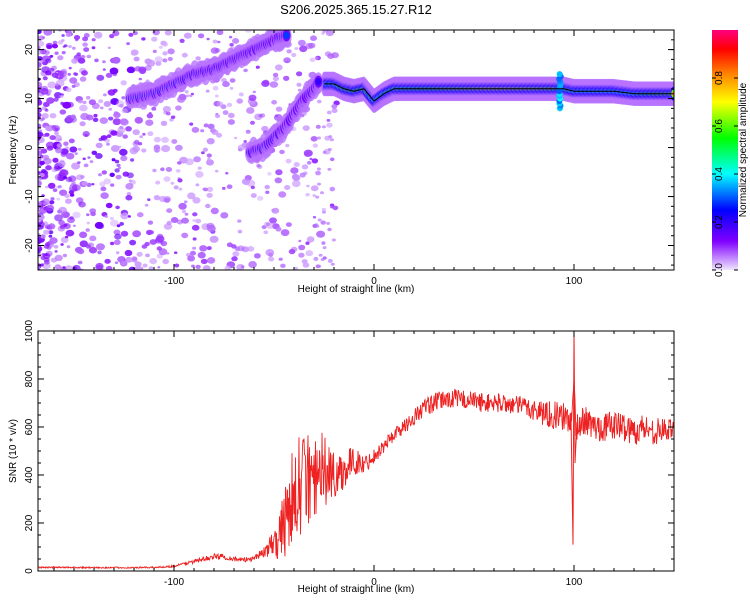 This screenshot has width=750, height=600. What do you see at coordinates (284, 118) in the screenshot?
I see `feature-lower-streak` at bounding box center [284, 118].